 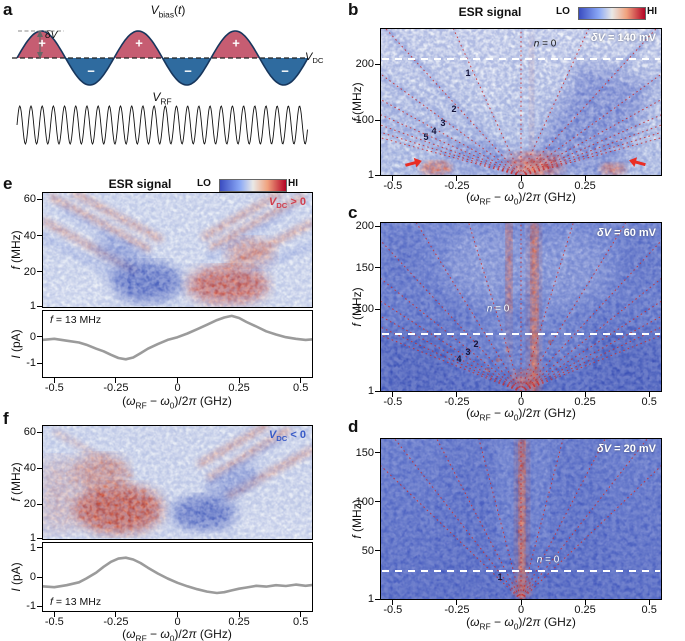 What do you see at coordinates (287, 436) in the screenshot?
I see `vdc-negative-annotation: VDC < 0` at bounding box center [287, 436].